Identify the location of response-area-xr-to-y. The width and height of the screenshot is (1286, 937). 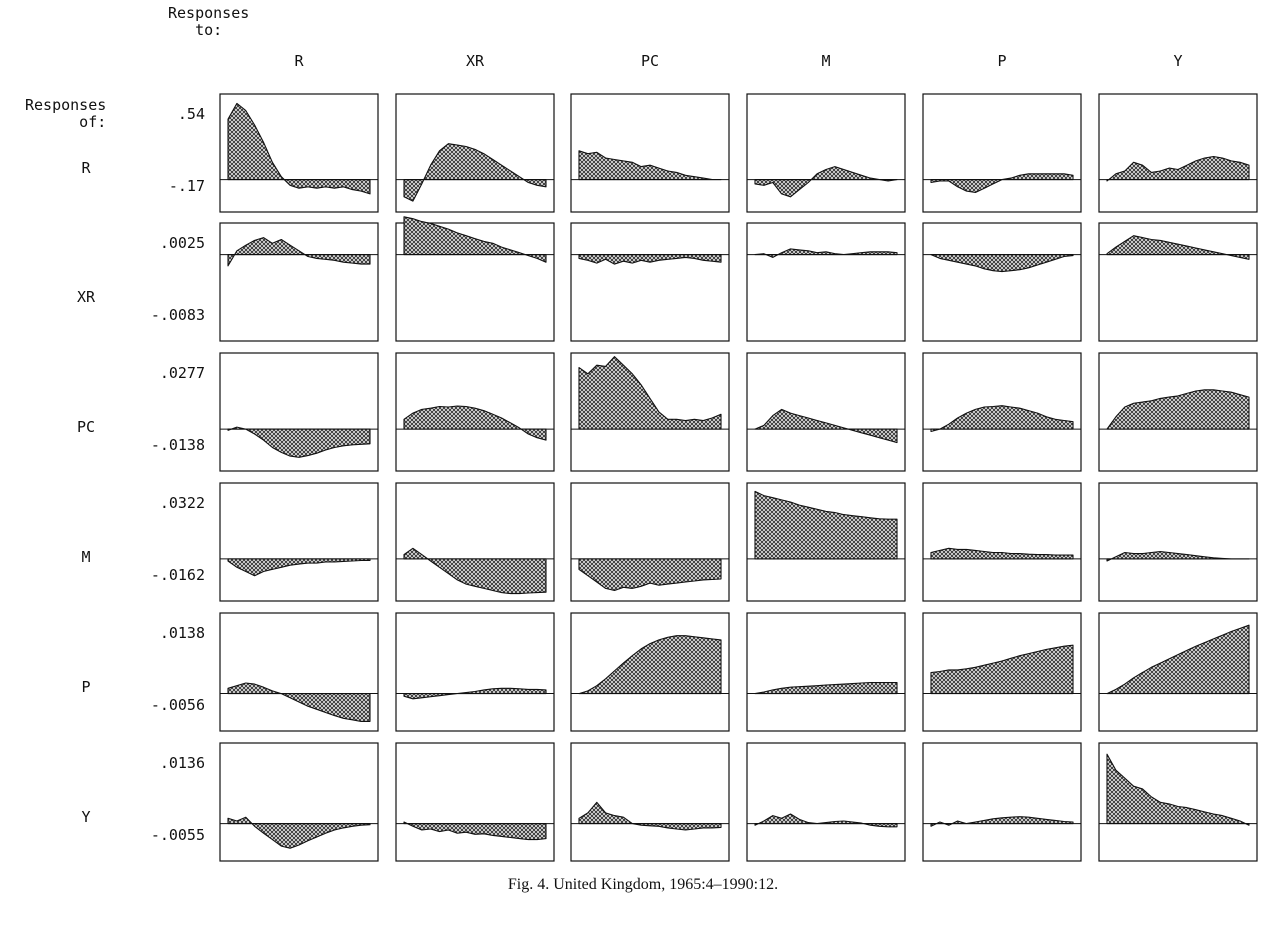
(1178, 247).